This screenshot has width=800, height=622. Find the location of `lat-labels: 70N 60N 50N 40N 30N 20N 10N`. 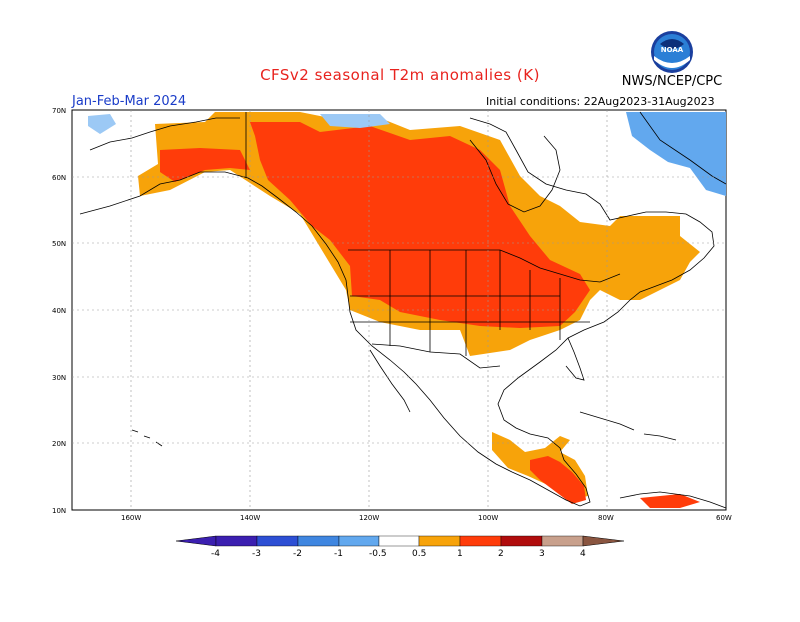

lat-labels: 70N 60N 50N 40N 30N 20N 10N is located at coordinates (59, 311).